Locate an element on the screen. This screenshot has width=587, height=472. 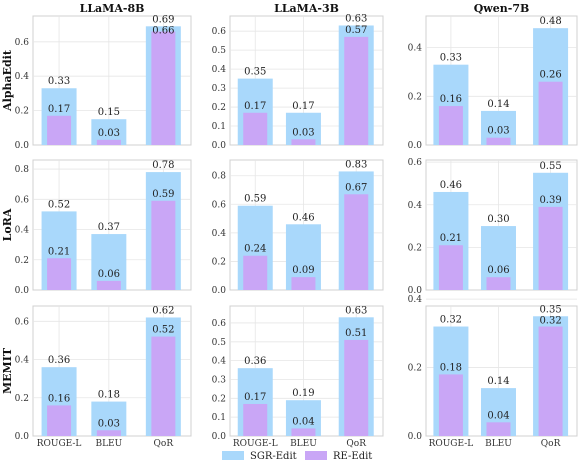
data-label-re-edit: 0.51 is located at coordinates (356, 333).